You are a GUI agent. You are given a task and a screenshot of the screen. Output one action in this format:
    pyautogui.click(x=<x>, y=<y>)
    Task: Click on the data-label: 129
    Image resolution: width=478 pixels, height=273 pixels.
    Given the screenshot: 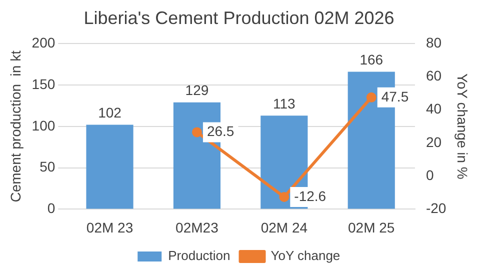 What is the action you would take?
    pyautogui.click(x=197, y=90)
    